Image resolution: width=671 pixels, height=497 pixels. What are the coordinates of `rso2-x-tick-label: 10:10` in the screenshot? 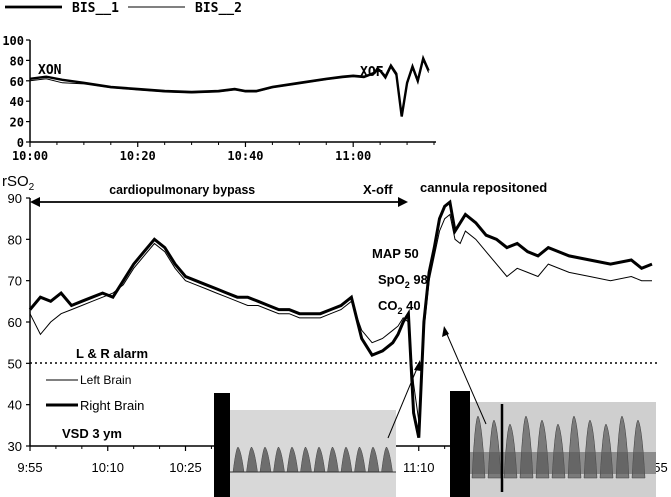 It's located at (107, 467).